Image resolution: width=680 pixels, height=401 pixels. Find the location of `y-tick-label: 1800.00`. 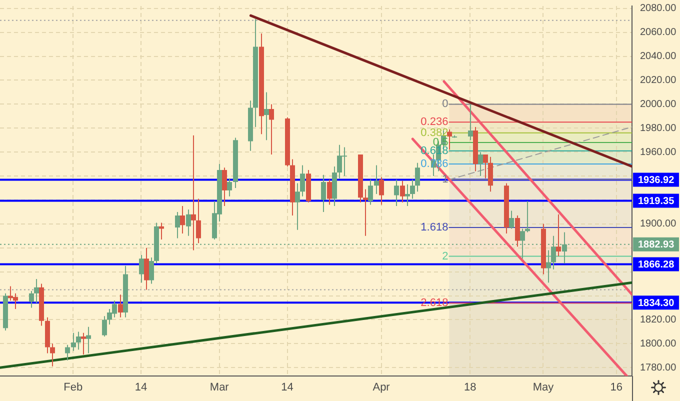

y-tick-label: 1800.00 is located at coordinates (658, 344).